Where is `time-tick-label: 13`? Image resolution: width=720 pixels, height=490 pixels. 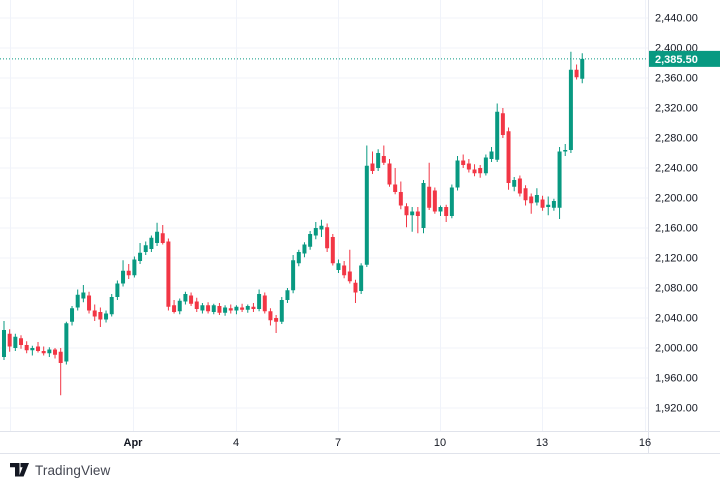 time-tick-label: 13 is located at coordinates (542, 443).